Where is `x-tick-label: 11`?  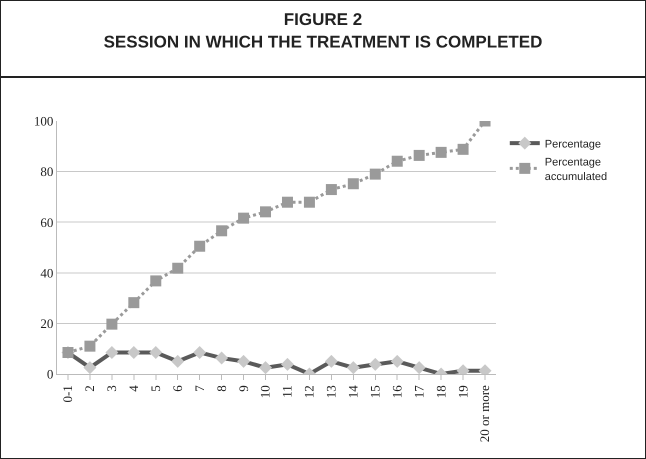 x-tick-label: 11 is located at coordinates (287, 391).